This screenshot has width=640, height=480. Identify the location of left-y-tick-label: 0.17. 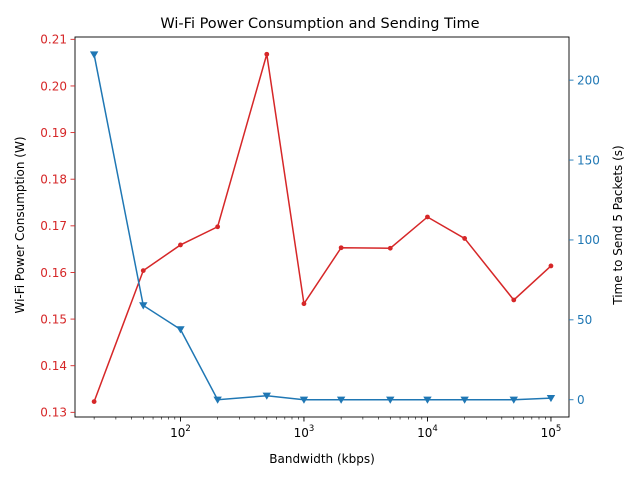
(53, 226).